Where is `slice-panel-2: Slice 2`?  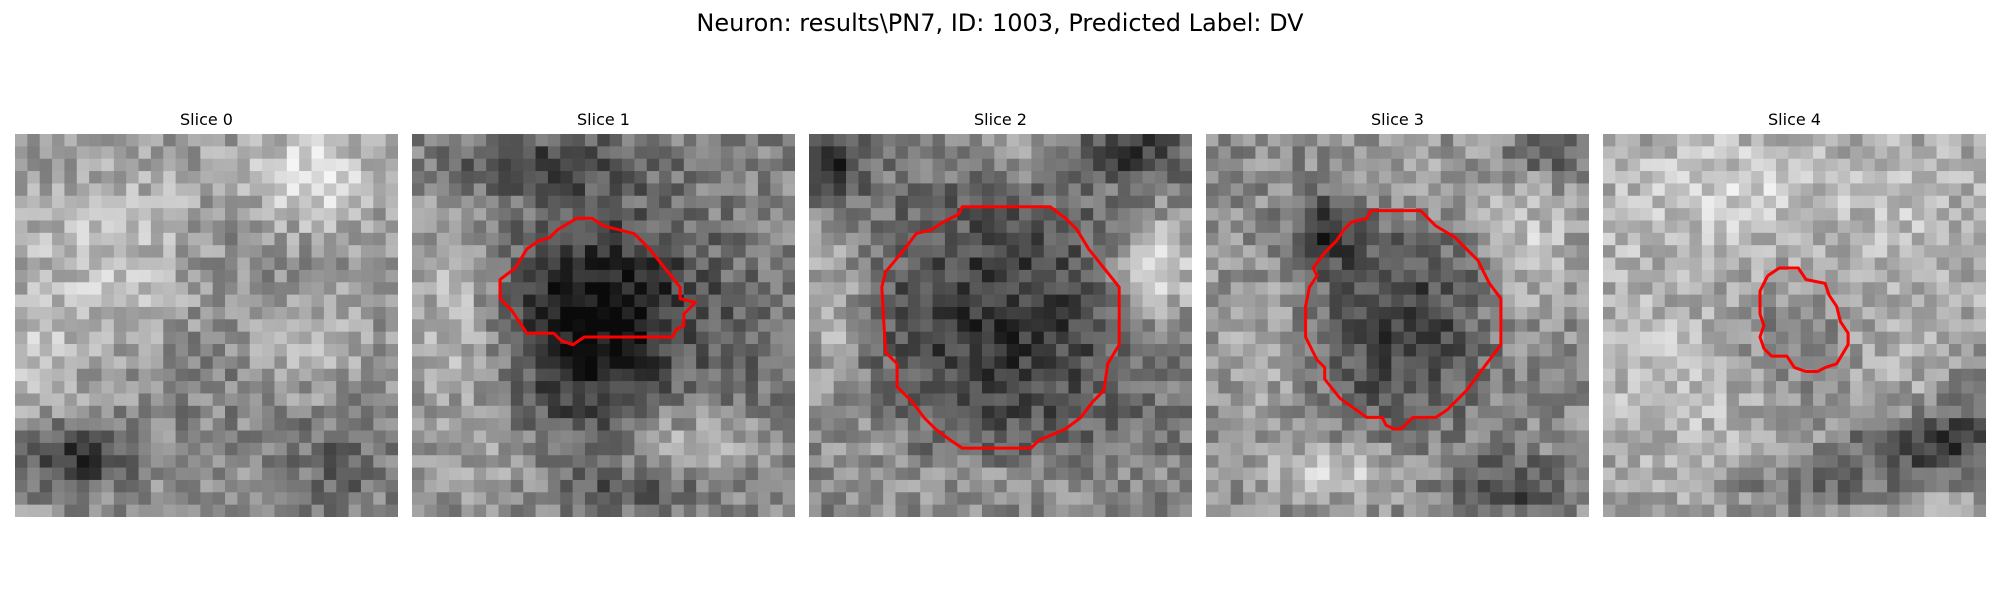 slice-panel-2: Slice 2 is located at coordinates (1000, 312).